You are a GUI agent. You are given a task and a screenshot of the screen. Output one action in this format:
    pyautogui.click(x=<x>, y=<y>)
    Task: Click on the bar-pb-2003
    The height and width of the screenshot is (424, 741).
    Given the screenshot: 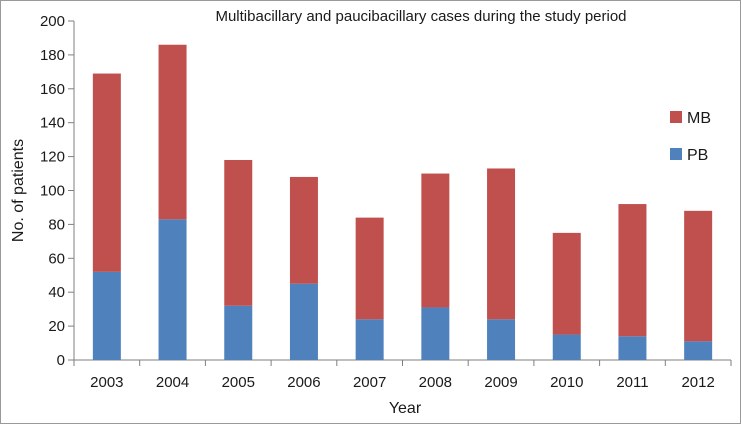 What is the action you would take?
    pyautogui.click(x=106, y=315)
    